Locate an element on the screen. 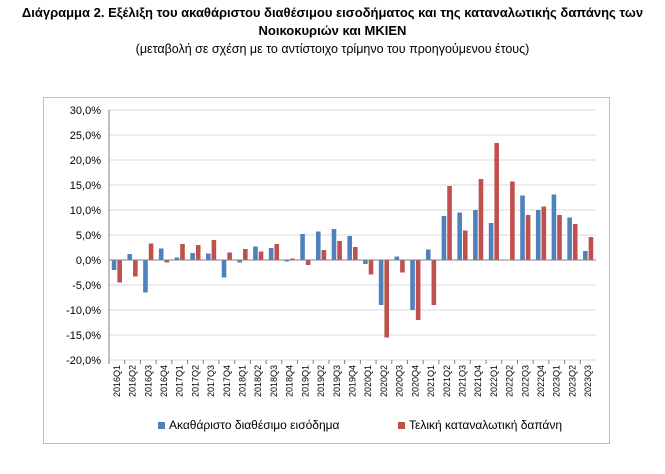 The height and width of the screenshot is (474, 665). x-tick-label: 2019Q1 is located at coordinates (305, 381).